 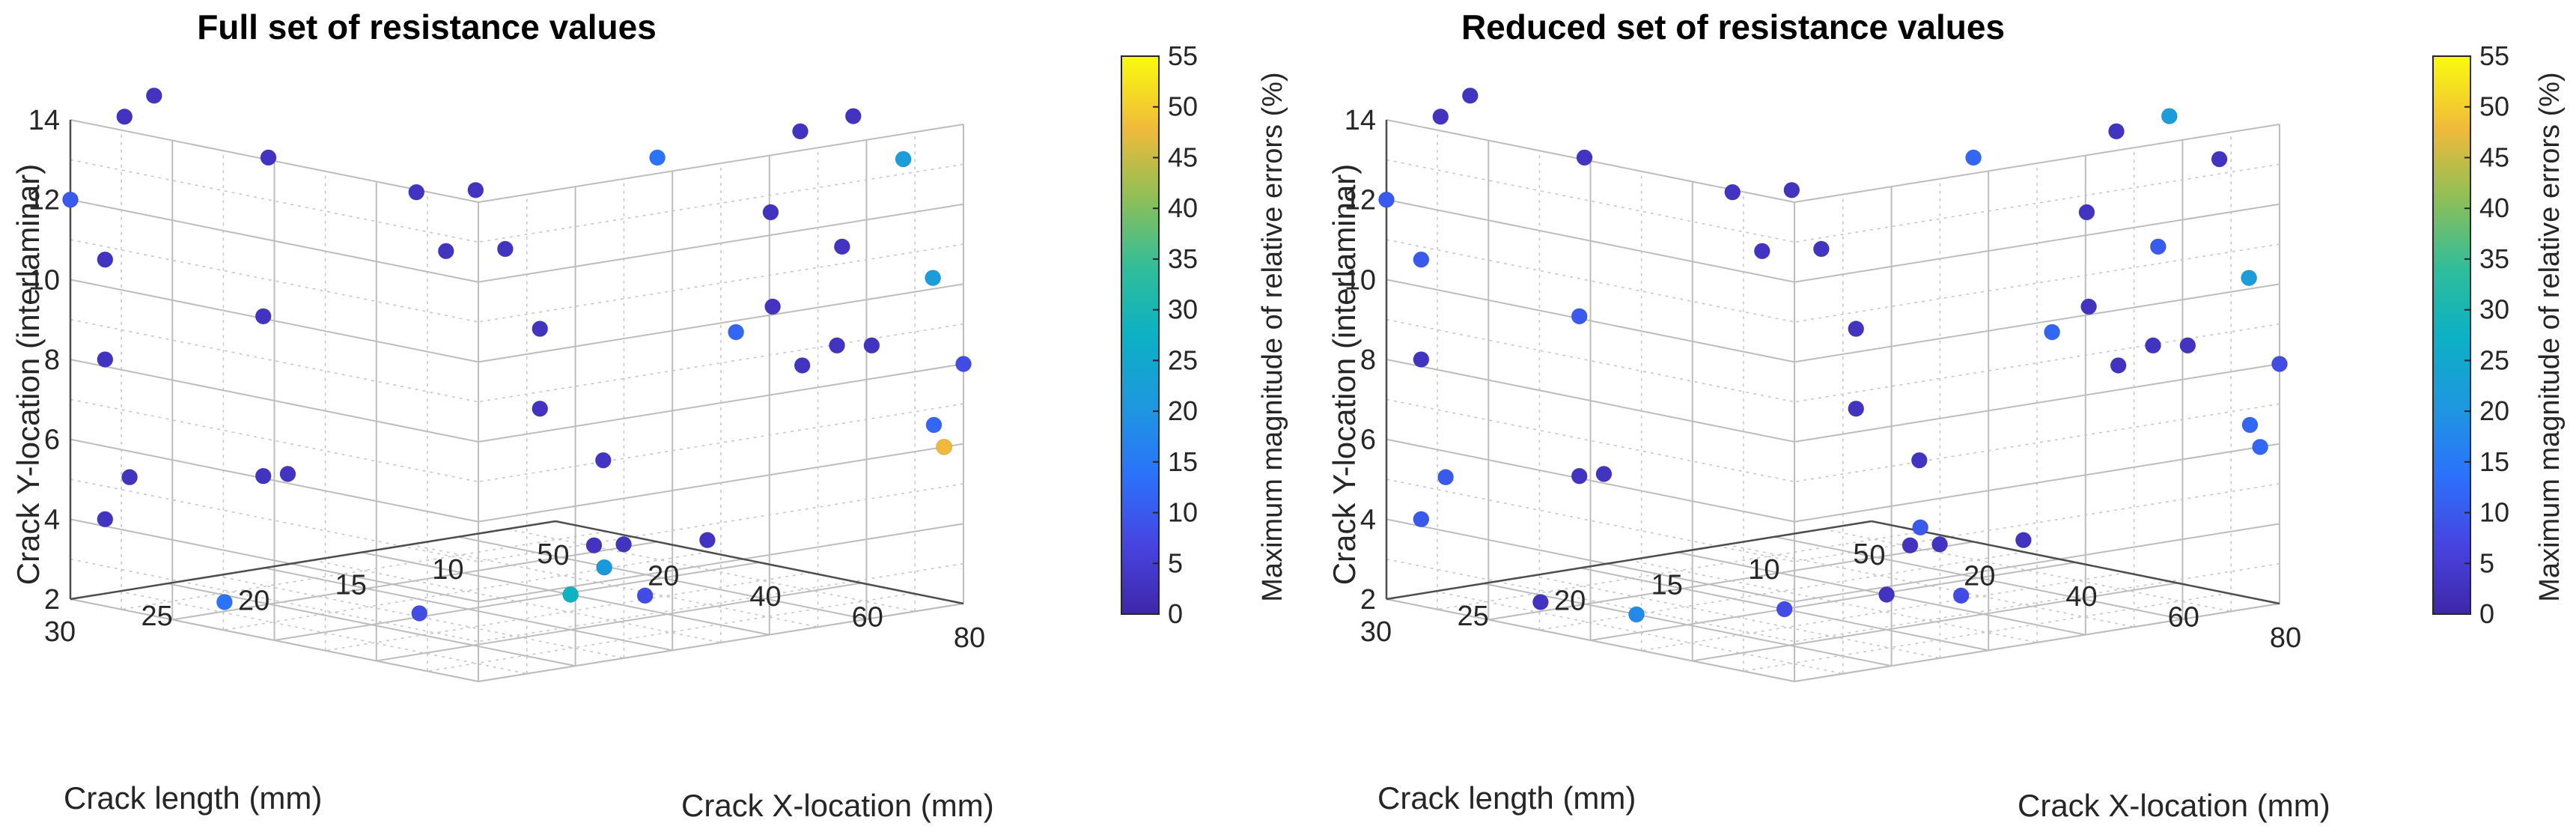 I want to click on colorbar-tick-label: 0, so click(x=1175, y=613).